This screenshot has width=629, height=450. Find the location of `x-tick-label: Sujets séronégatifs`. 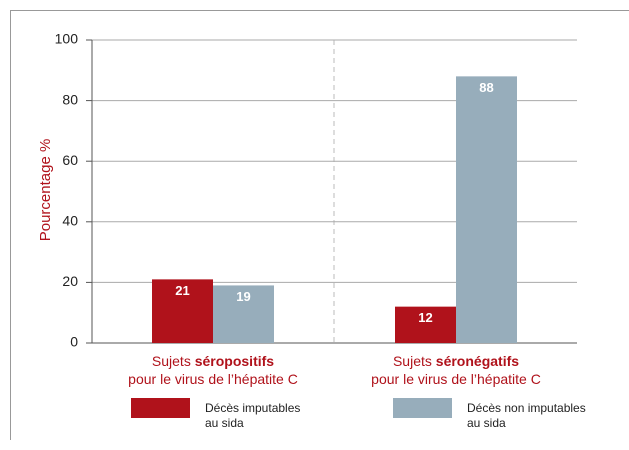

x-tick-label: Sujets séronégatifs is located at coordinates (456, 361).